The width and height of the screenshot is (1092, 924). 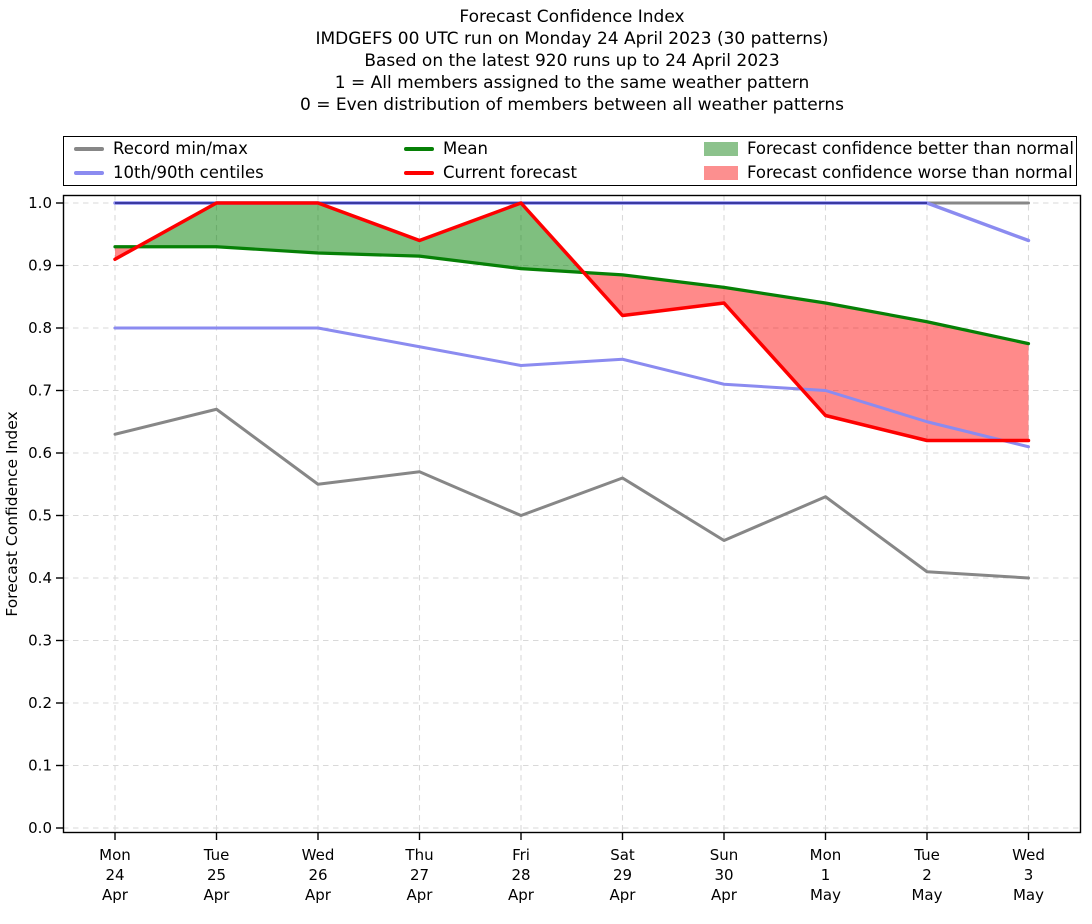 I want to click on svg-text: 0.7, so click(x=40, y=391).